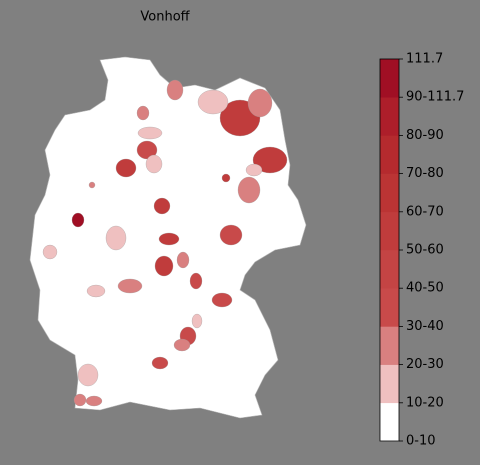 This screenshot has height=465, width=480. I want to click on colorbar-label: 20-30, so click(425, 364).